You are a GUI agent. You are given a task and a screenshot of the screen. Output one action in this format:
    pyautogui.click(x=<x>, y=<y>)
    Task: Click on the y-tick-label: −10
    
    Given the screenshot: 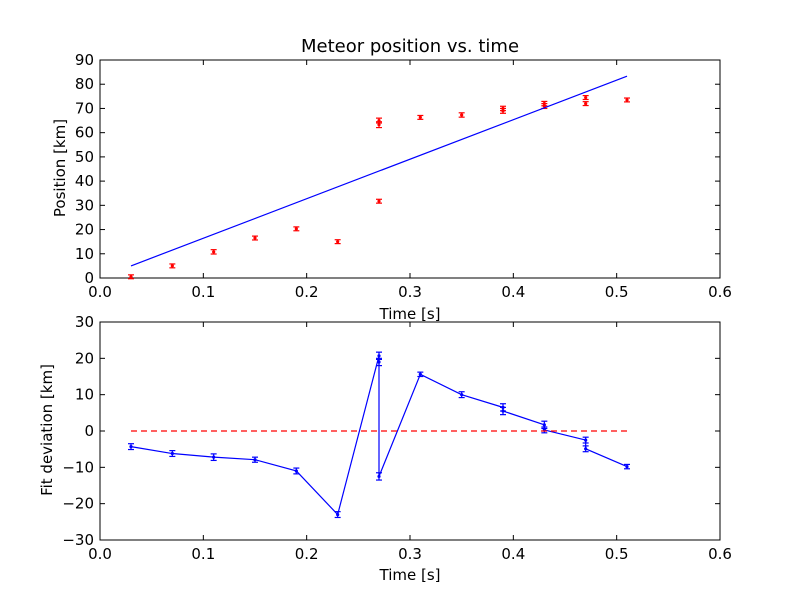 What is the action you would take?
    pyautogui.click(x=78, y=467)
    